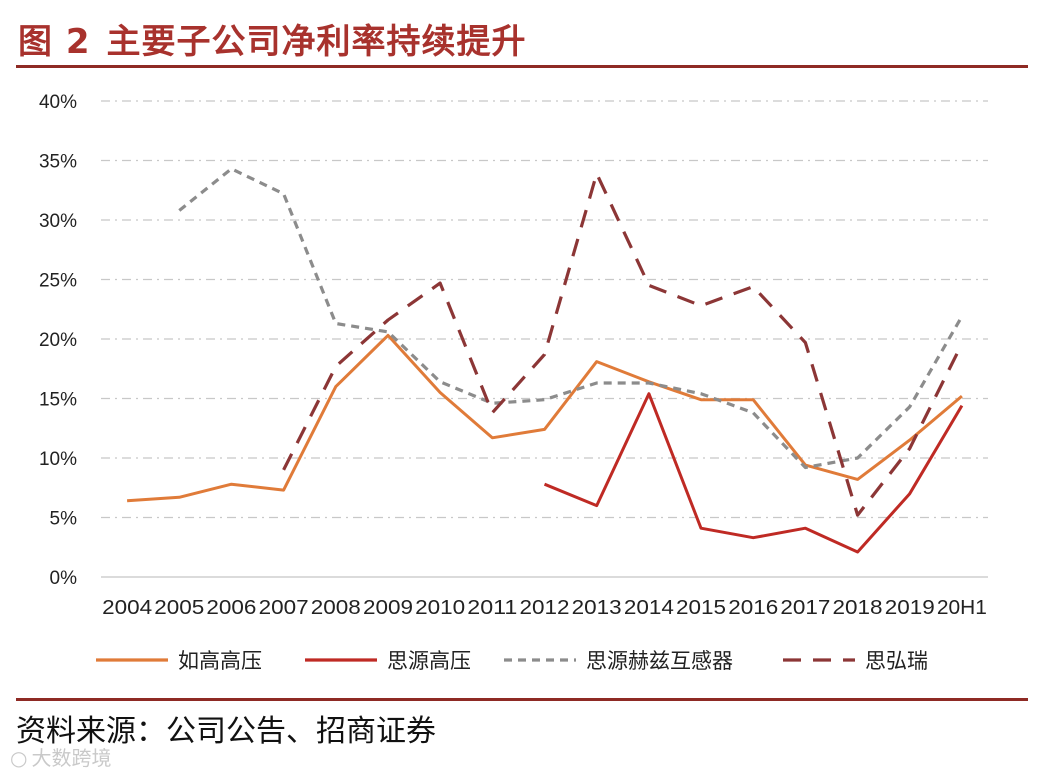 The height and width of the screenshot is (778, 1060). I want to click on y-axis-ticks: 0% 5% 10% 15% 20% 25% 30% 35% 40%, so click(58, 340).